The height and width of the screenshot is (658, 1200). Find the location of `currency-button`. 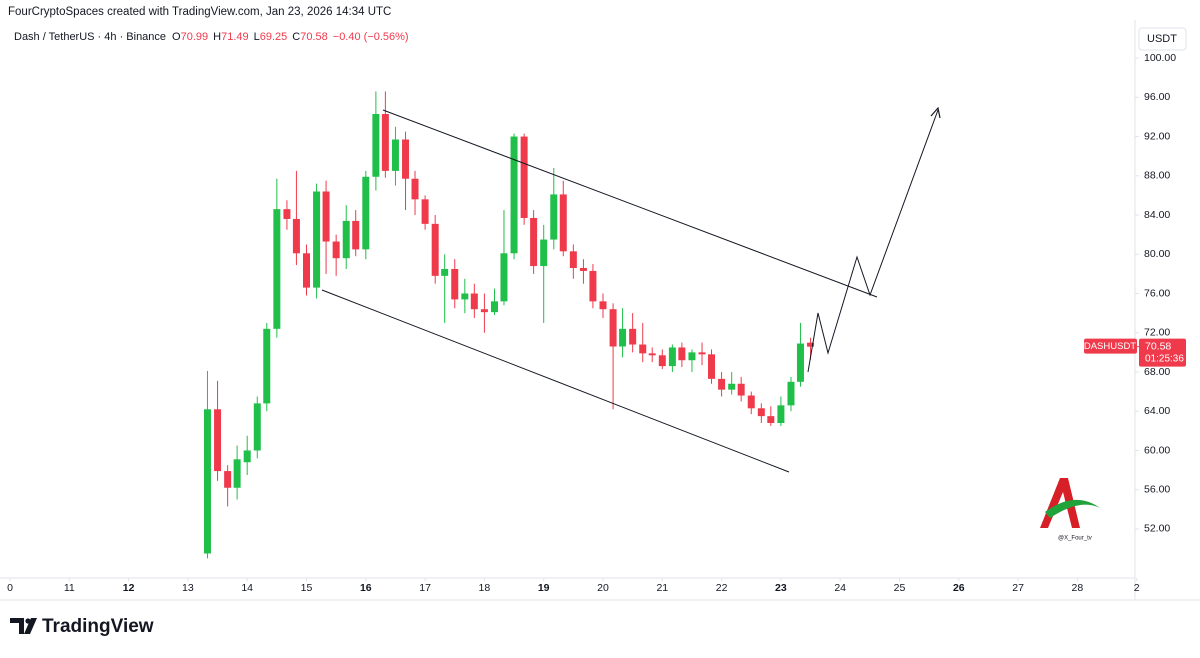

currency-button is located at coordinates (1162, 39).